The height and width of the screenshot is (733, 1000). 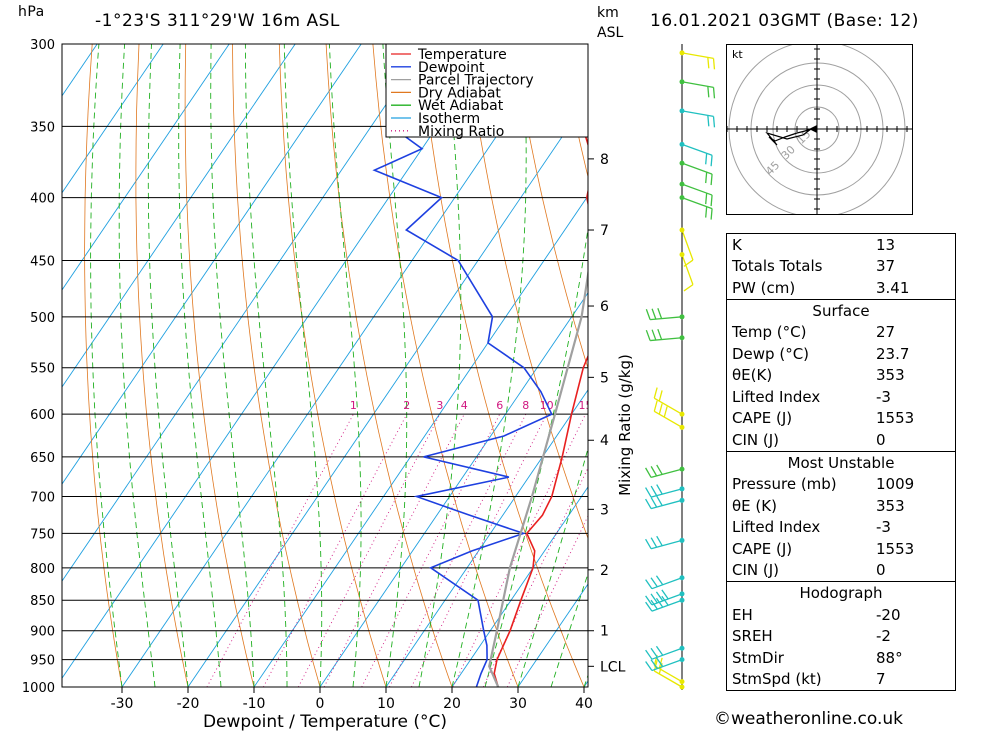 I want to click on mixing-ratio-label: 8, so click(x=525, y=405).